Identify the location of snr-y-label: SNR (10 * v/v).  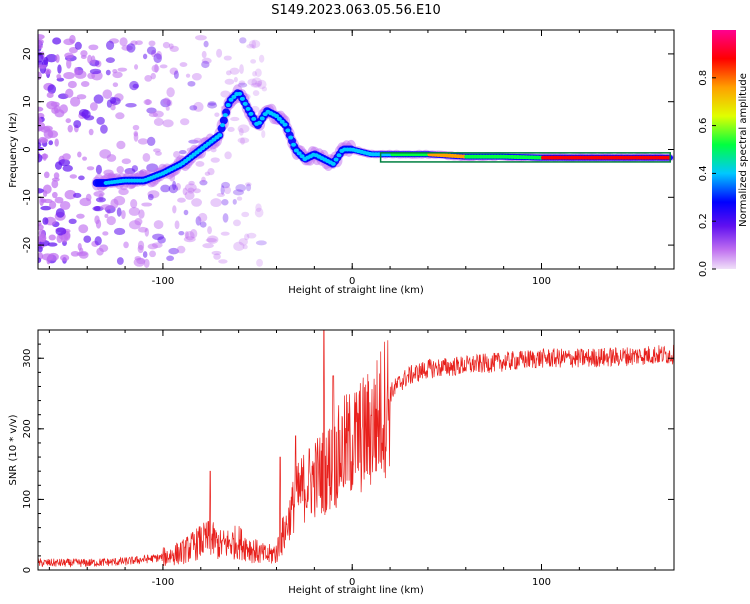
(13, 449).